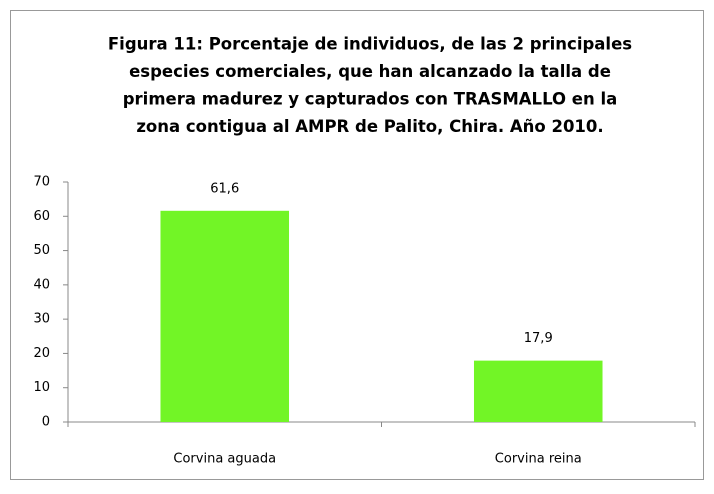 The width and height of the screenshot is (714, 494). What do you see at coordinates (41, 216) in the screenshot?
I see `y-tick-label: 60` at bounding box center [41, 216].